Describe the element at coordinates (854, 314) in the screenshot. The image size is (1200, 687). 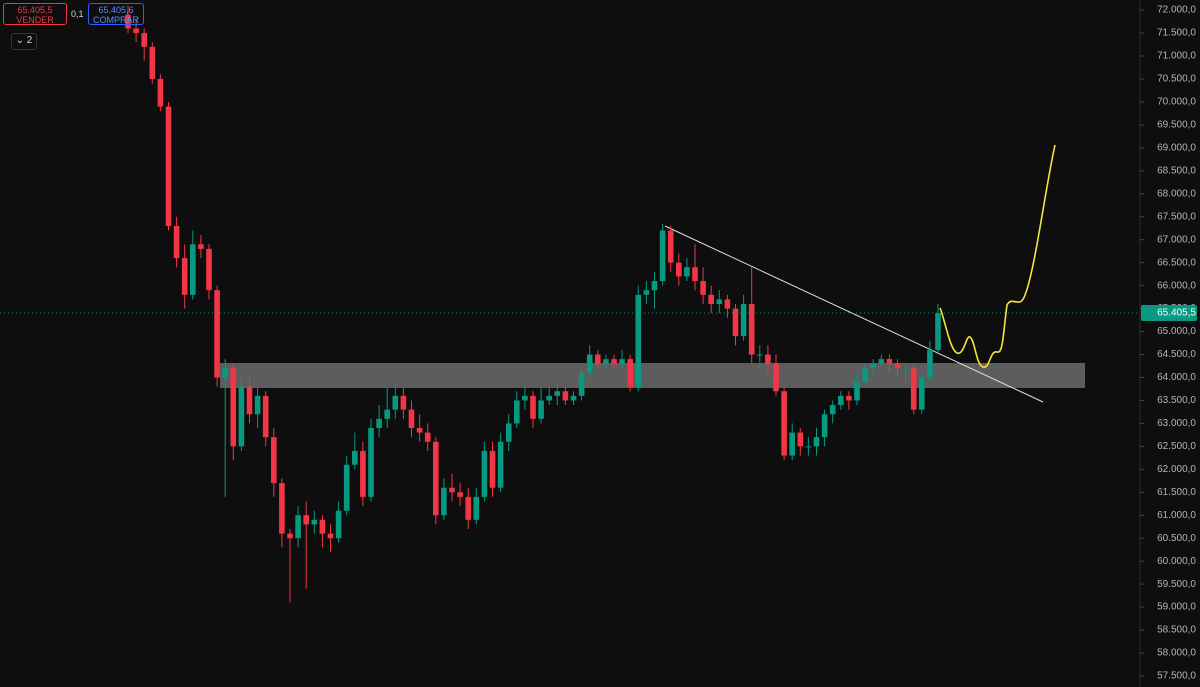
I see `trend-line` at that location.